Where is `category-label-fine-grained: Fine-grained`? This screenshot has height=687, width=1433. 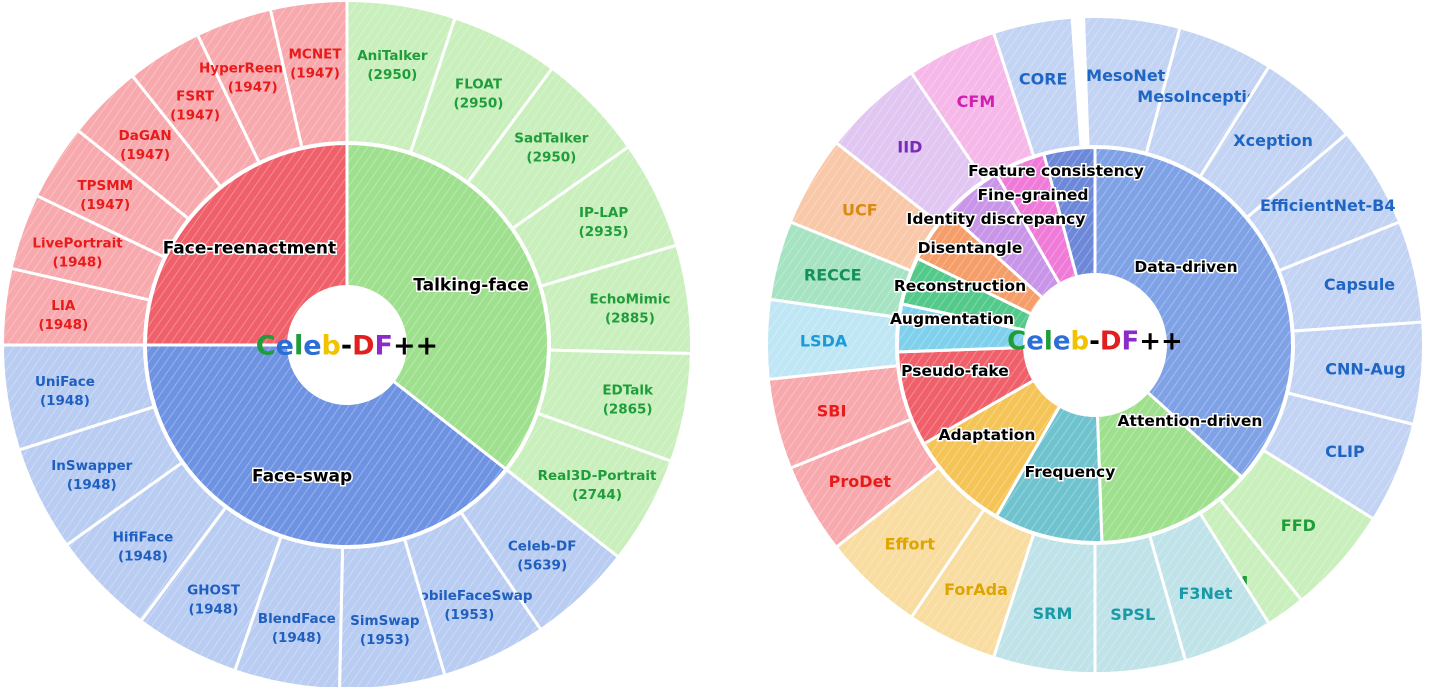
category-label-fine-grained: Fine-grained is located at coordinates (1032, 195).